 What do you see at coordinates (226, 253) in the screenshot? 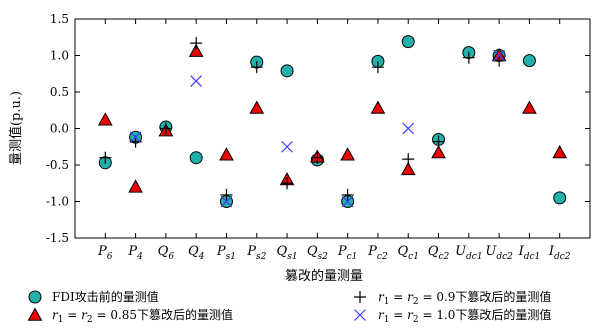
I see `x-tick-label: Ps1` at bounding box center [226, 253].